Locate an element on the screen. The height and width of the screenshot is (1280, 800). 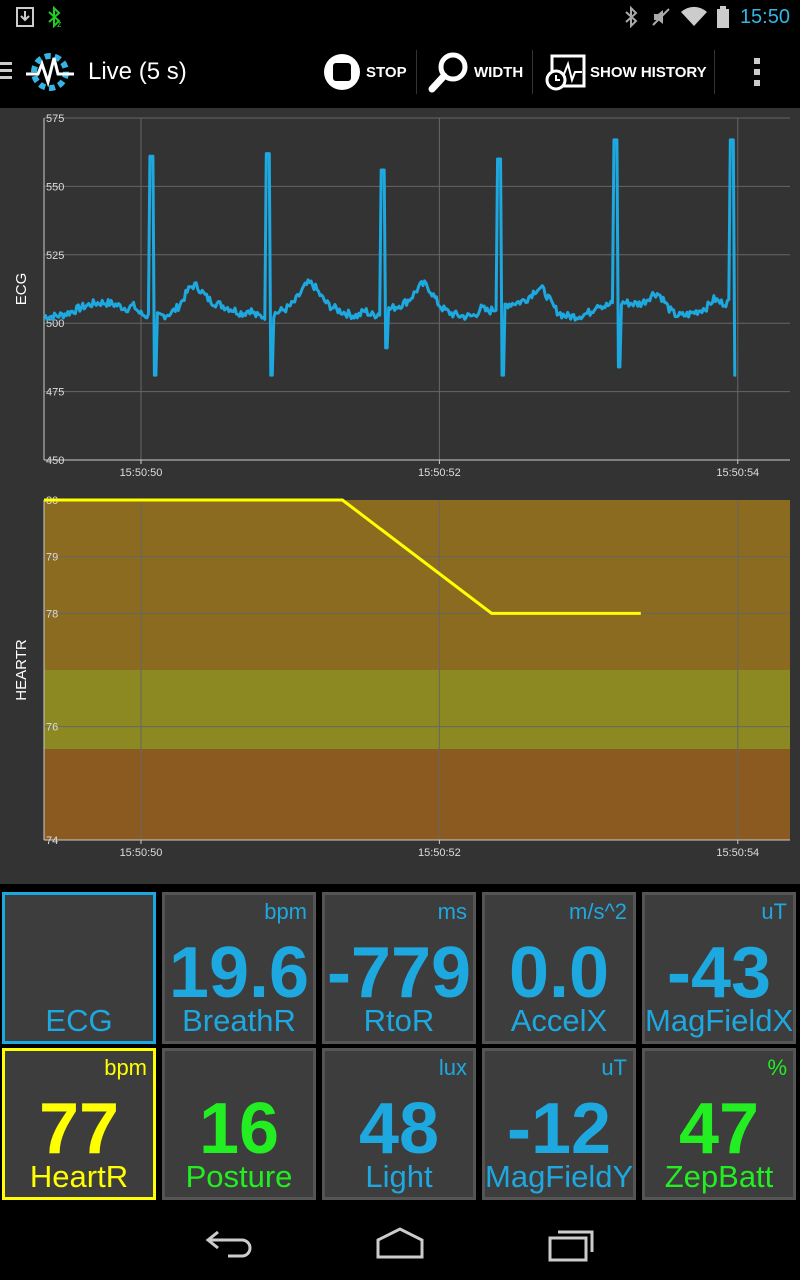
tile-label: Light is located at coordinates (399, 1176).